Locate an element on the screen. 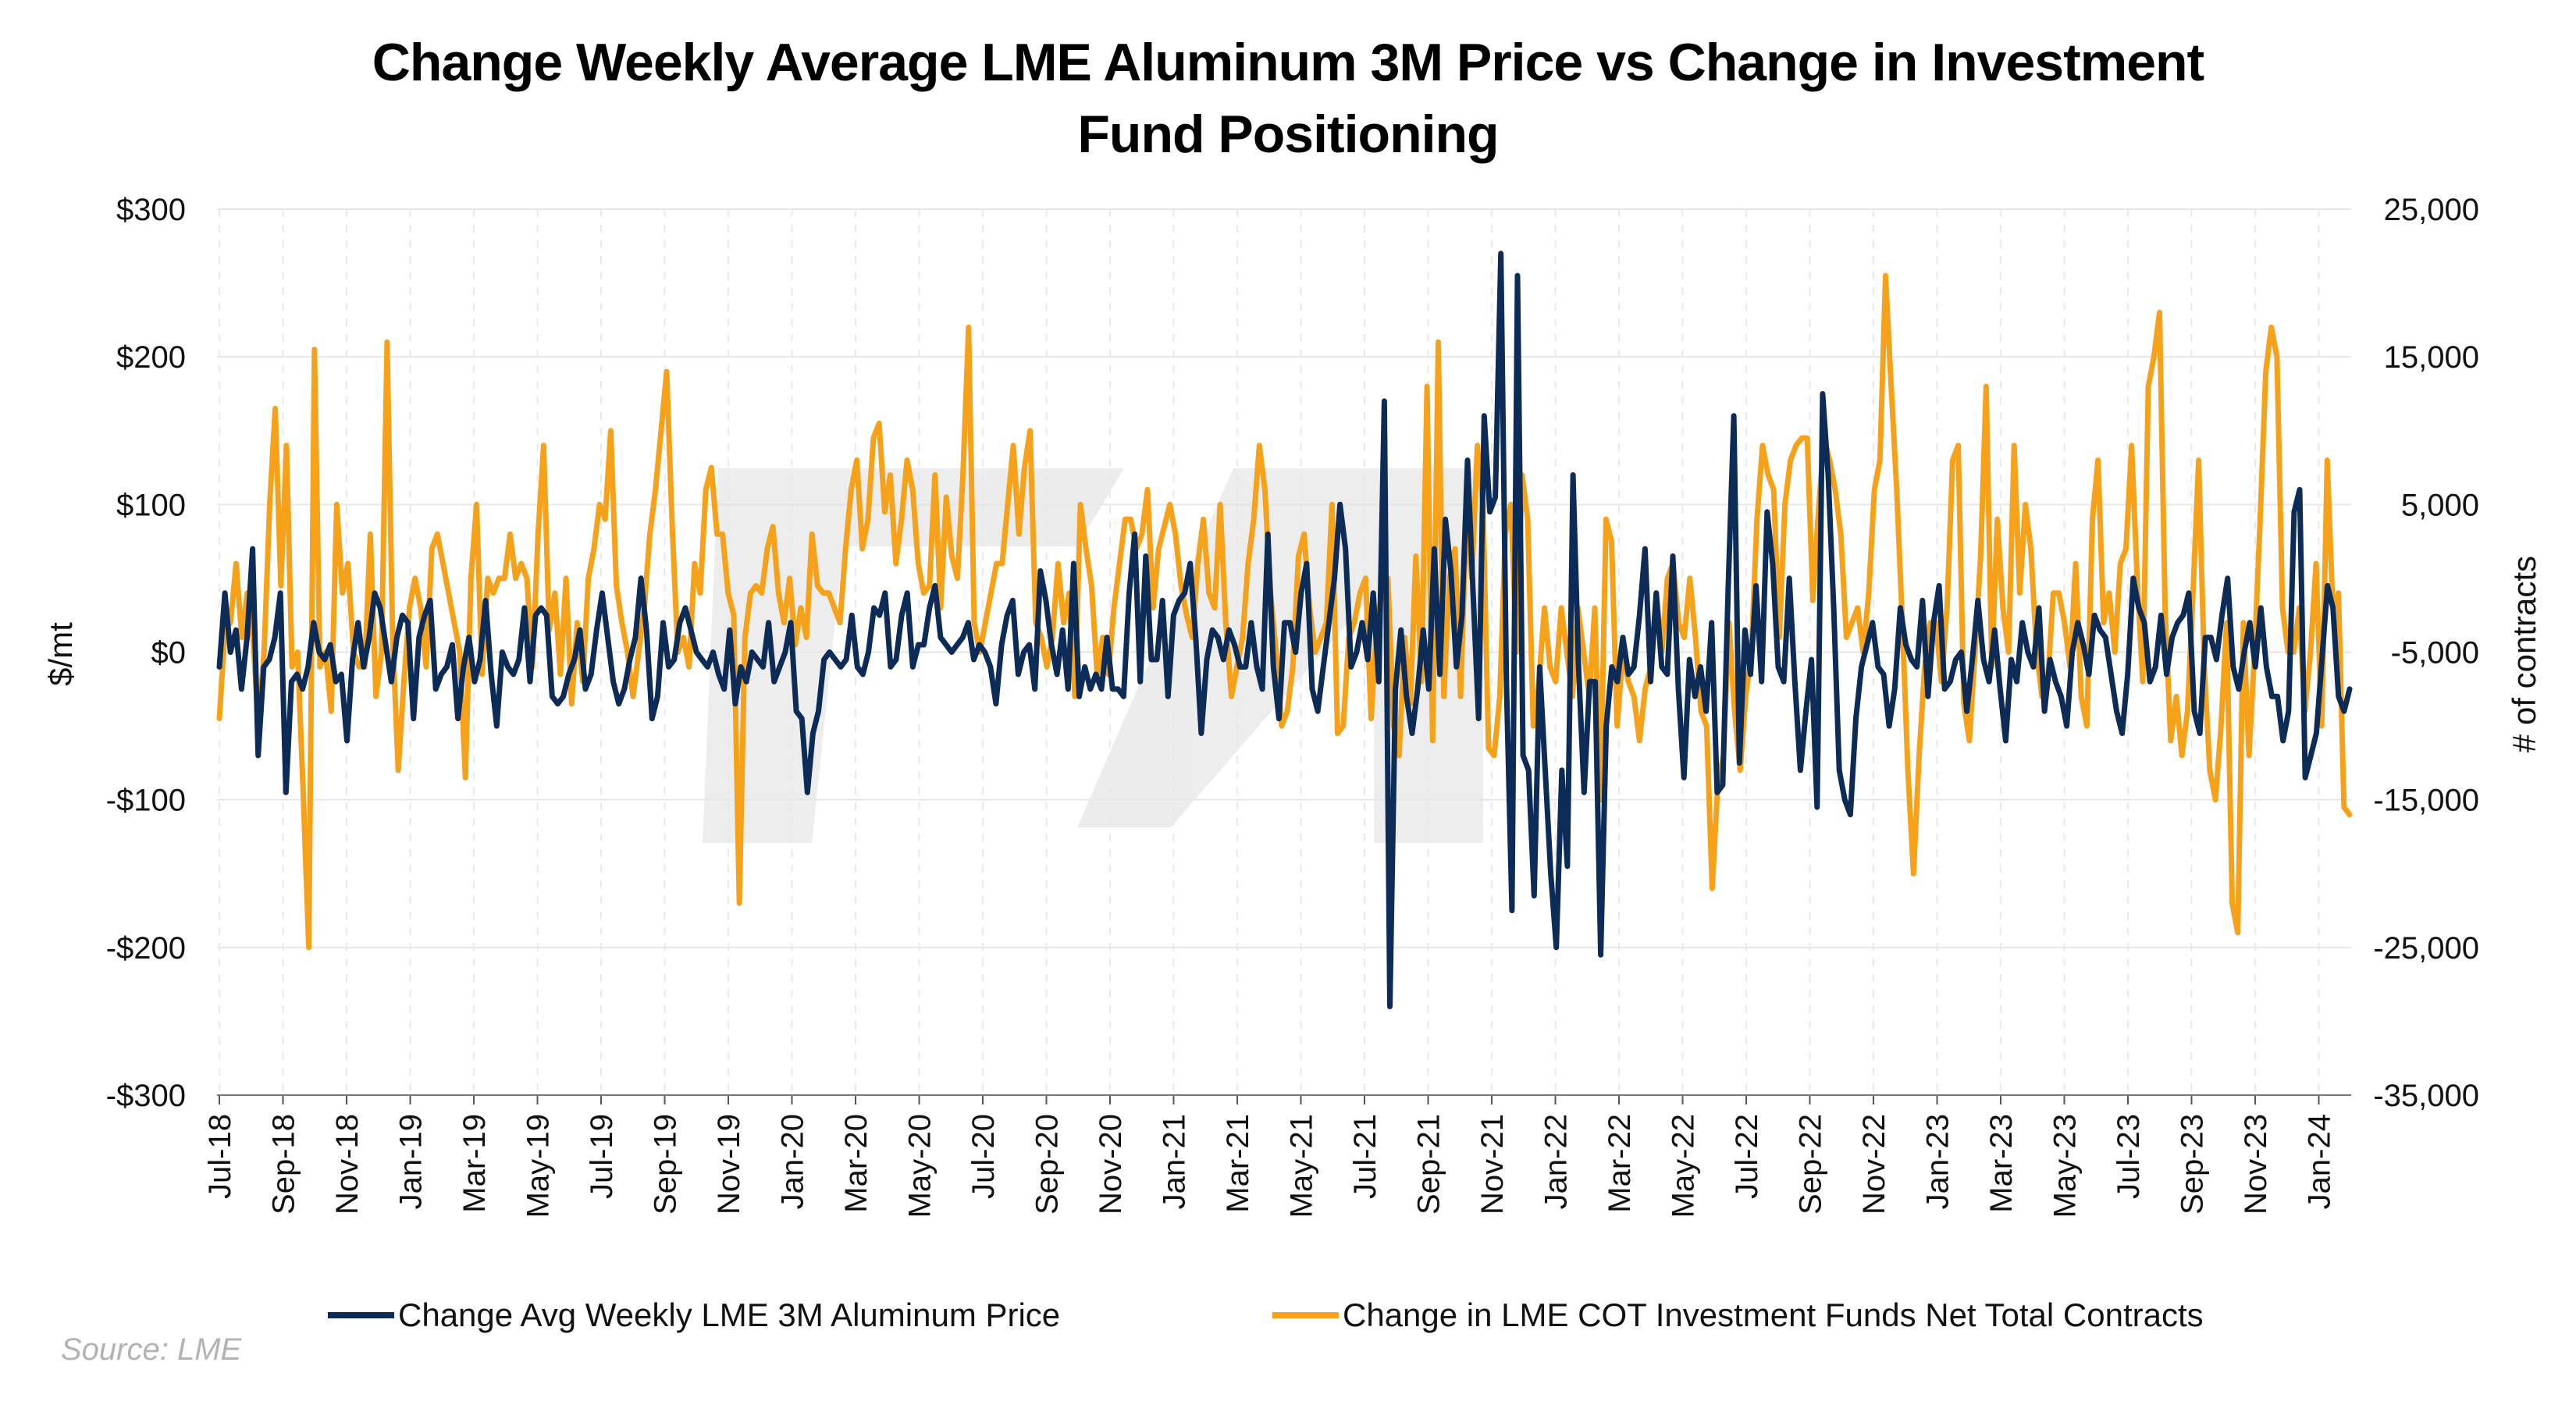 The height and width of the screenshot is (1405, 2576). x-tick-label: Sep-20 is located at coordinates (1047, 1164).